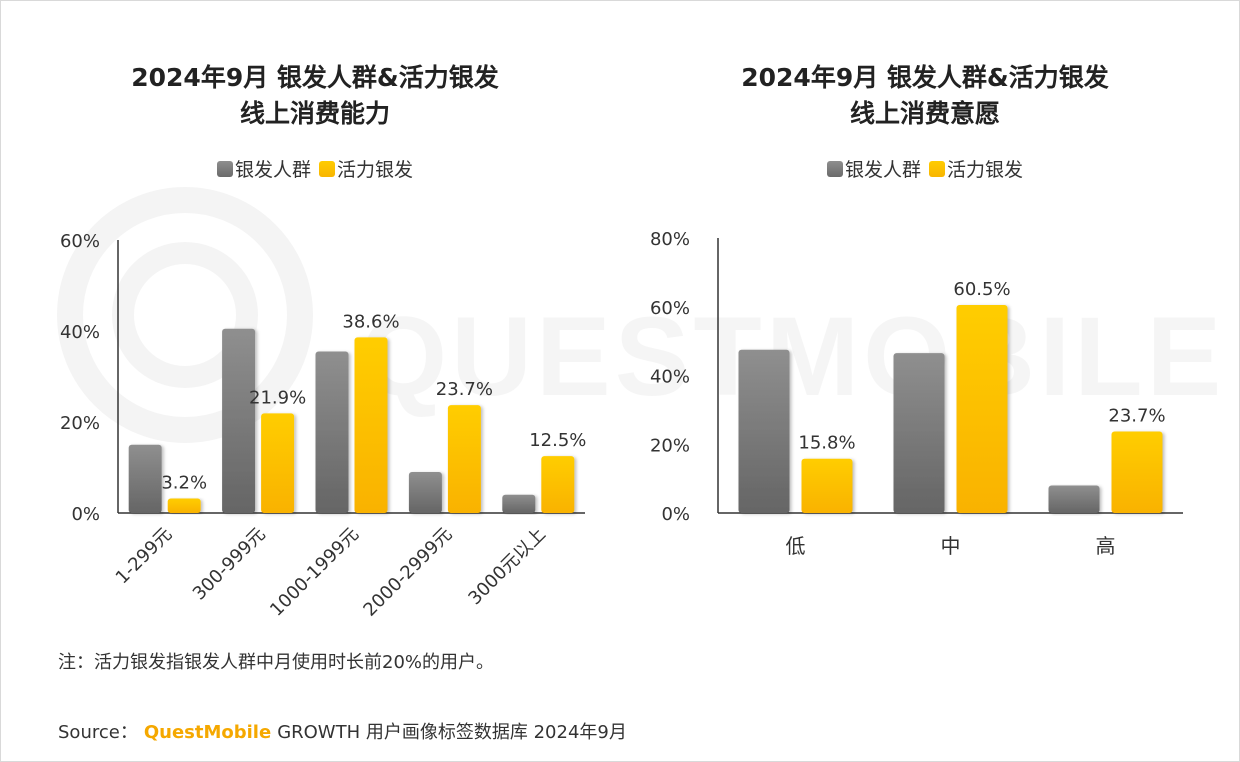  What do you see at coordinates (506, 566) in the screenshot?
I see `x-tick-label: 3000元以上` at bounding box center [506, 566].